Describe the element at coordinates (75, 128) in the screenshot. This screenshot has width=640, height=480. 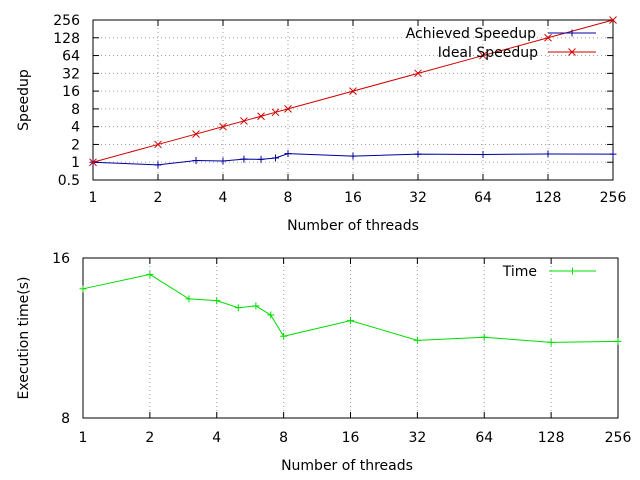
I see `y-tick-label: 4` at that location.